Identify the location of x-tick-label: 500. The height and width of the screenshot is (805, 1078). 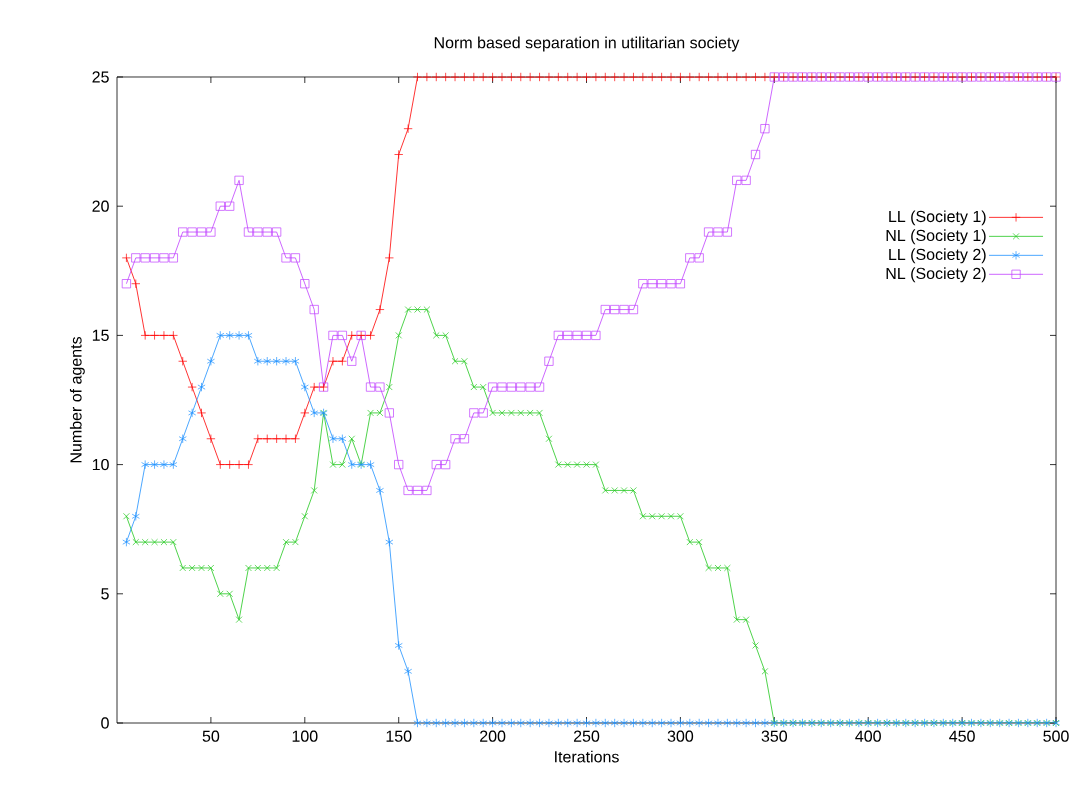
(1056, 736).